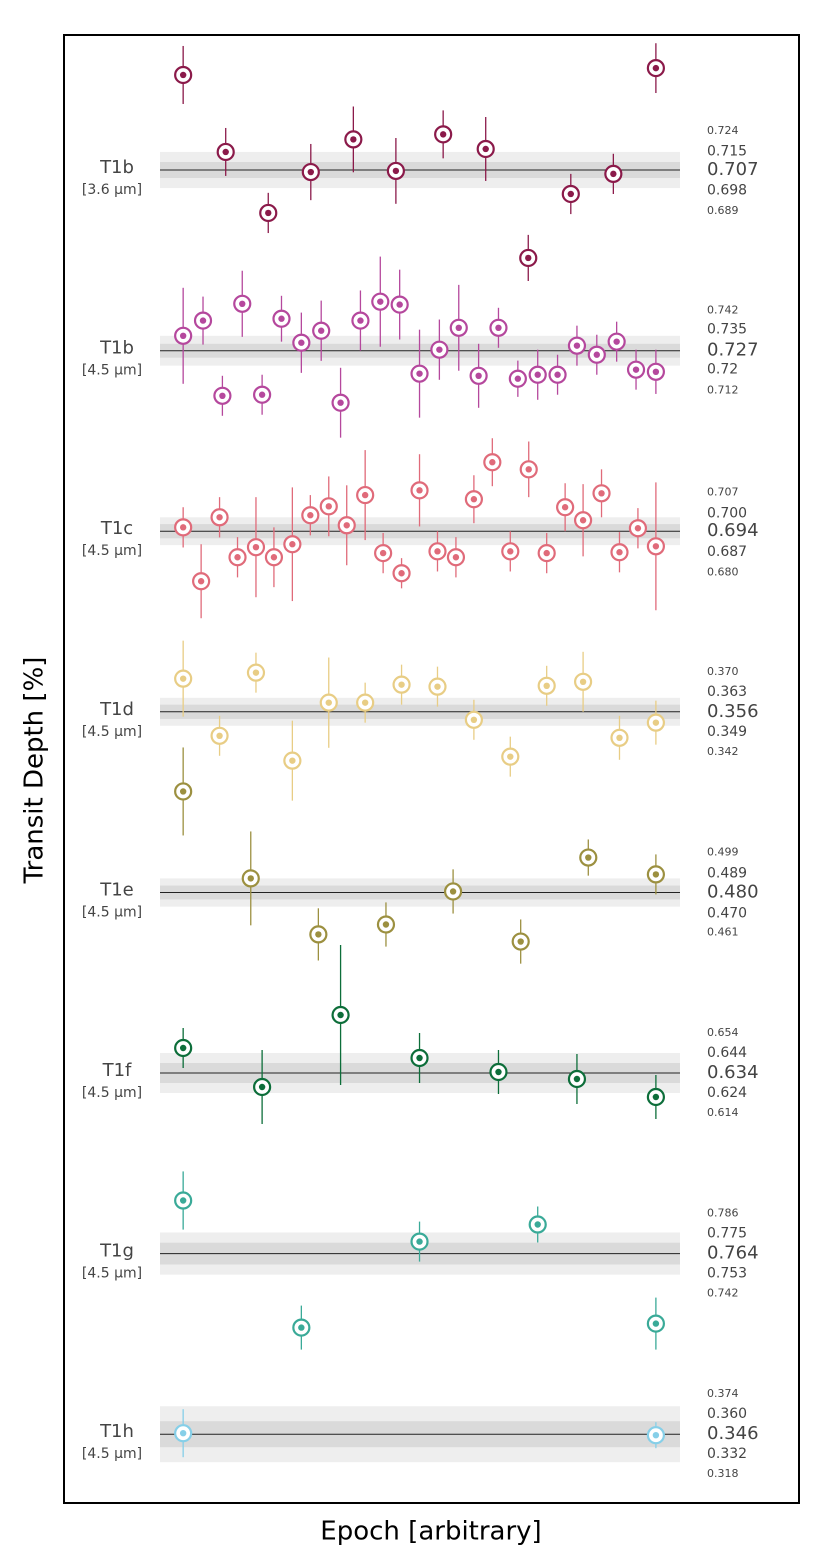 The width and height of the screenshot is (831, 1568). Describe the element at coordinates (723, 751) in the screenshot. I see `y-tick-label: 0.342` at that location.